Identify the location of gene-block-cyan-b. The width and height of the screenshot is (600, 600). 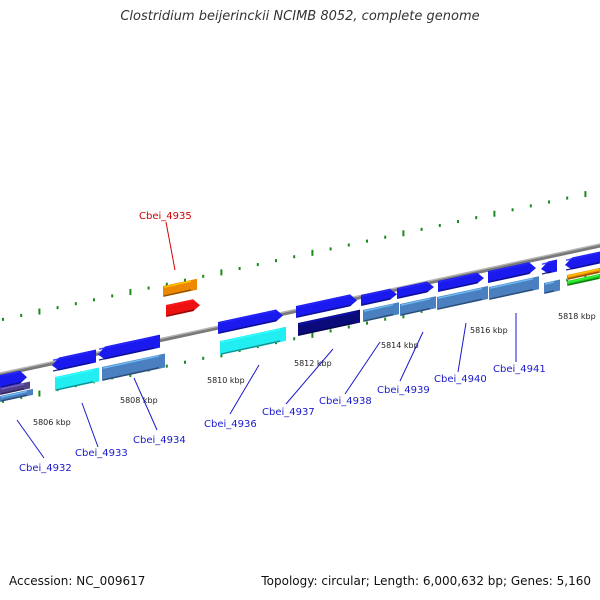
(77, 379).